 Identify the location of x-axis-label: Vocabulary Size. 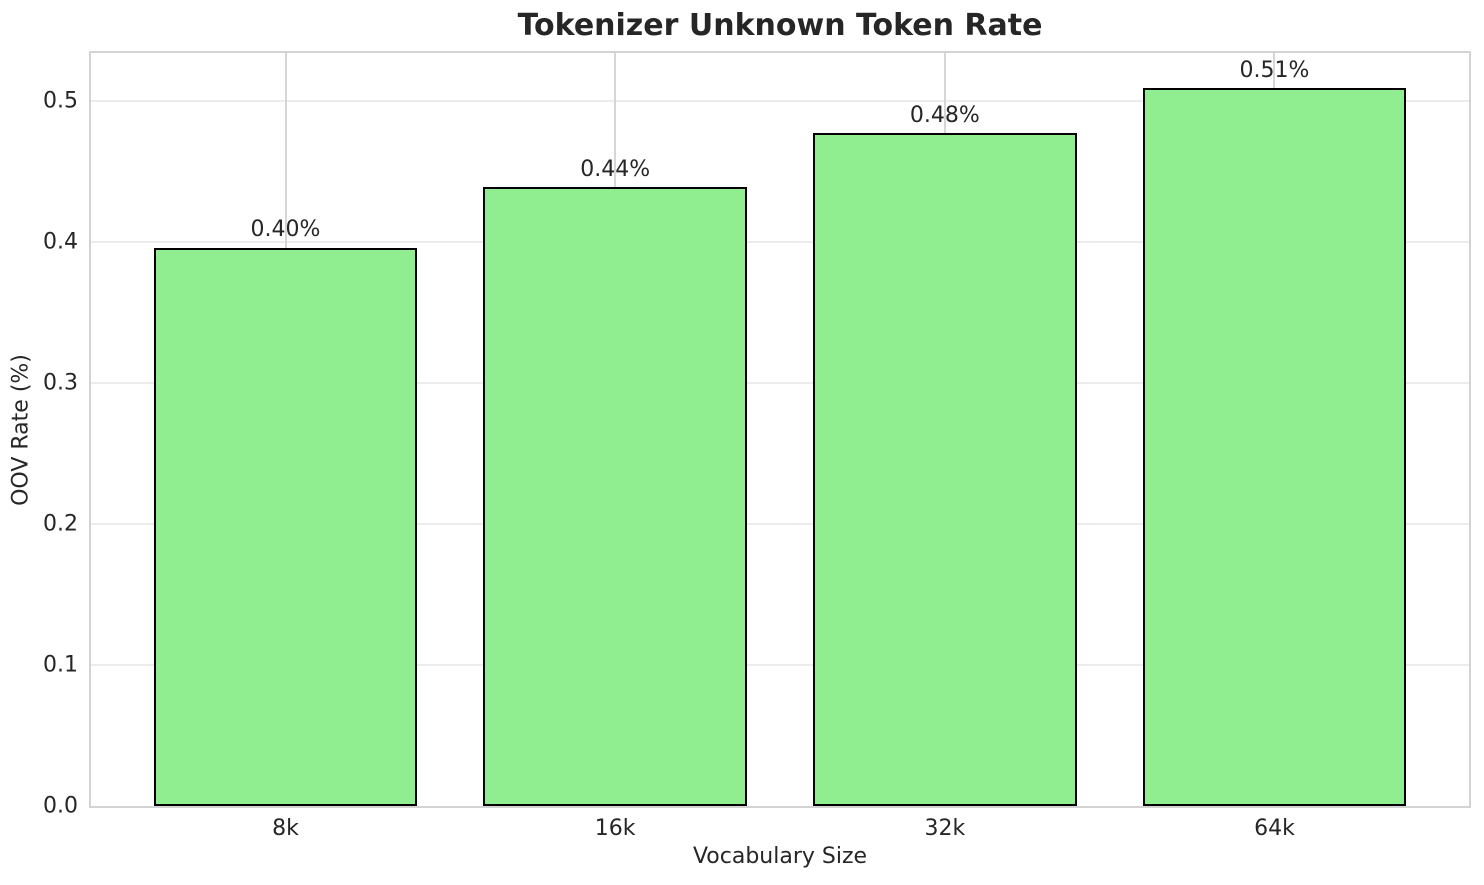
(780, 856).